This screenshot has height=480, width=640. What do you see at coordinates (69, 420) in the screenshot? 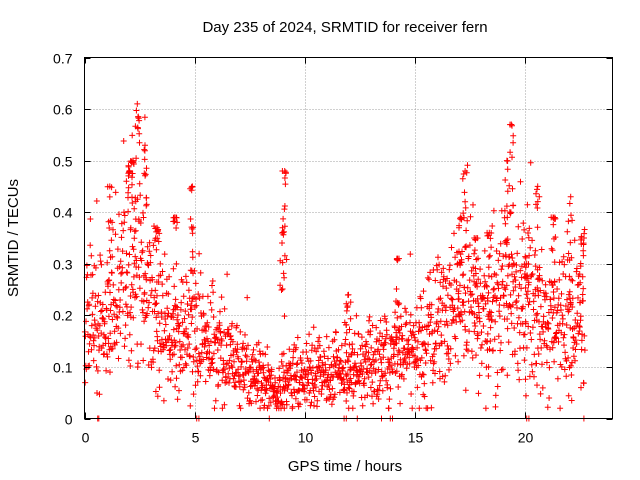
I see `y-tick-label: 0` at bounding box center [69, 420].